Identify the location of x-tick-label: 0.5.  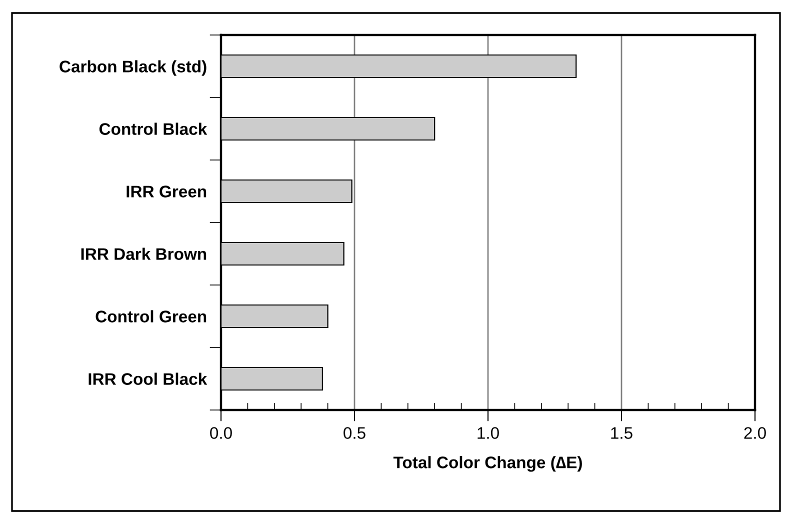
(355, 433).